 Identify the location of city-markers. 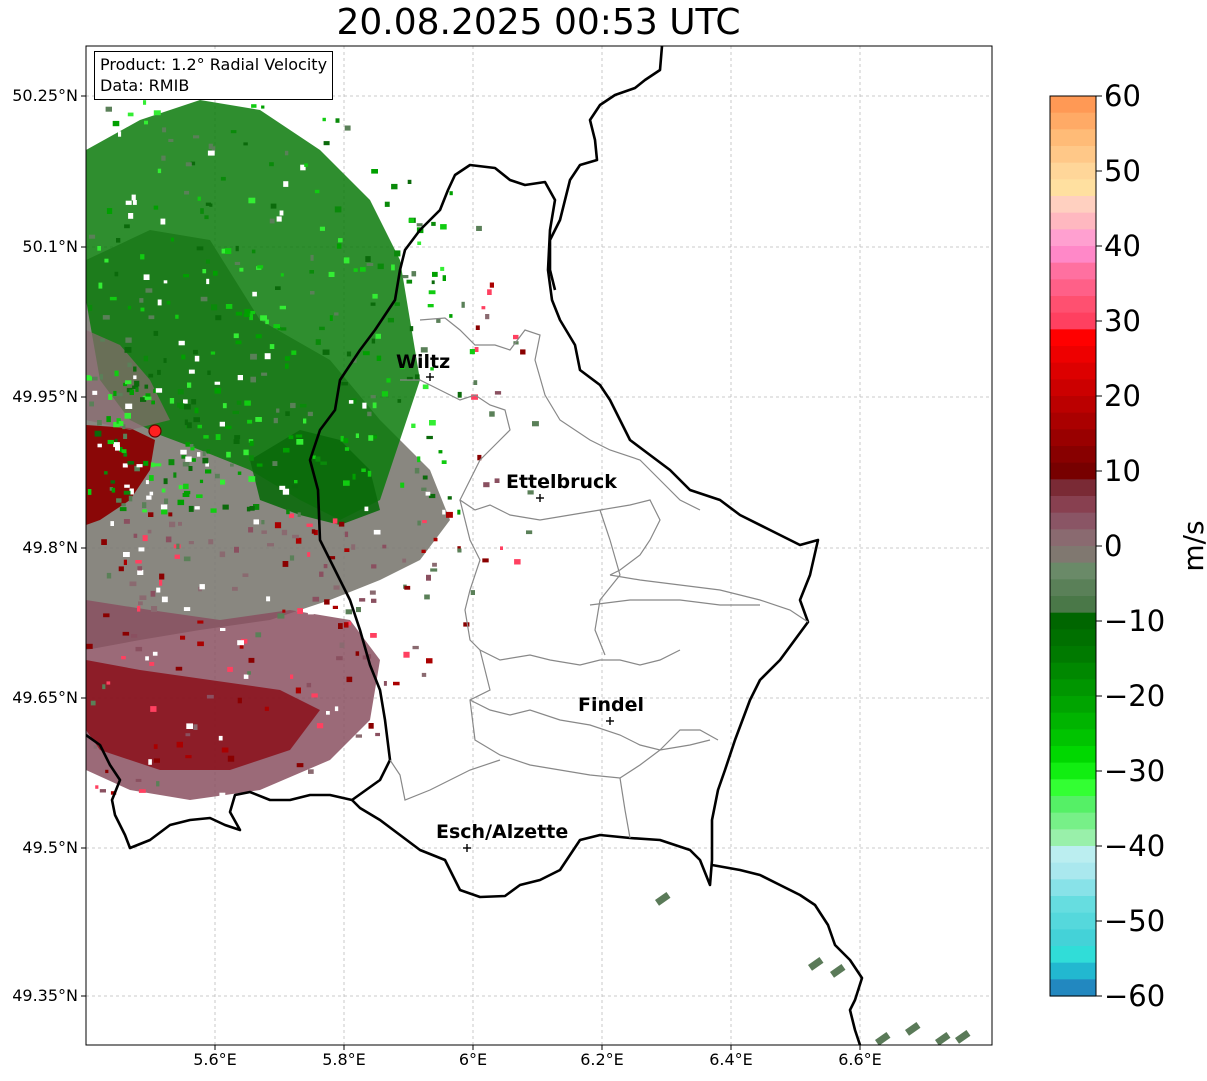
(520, 612).